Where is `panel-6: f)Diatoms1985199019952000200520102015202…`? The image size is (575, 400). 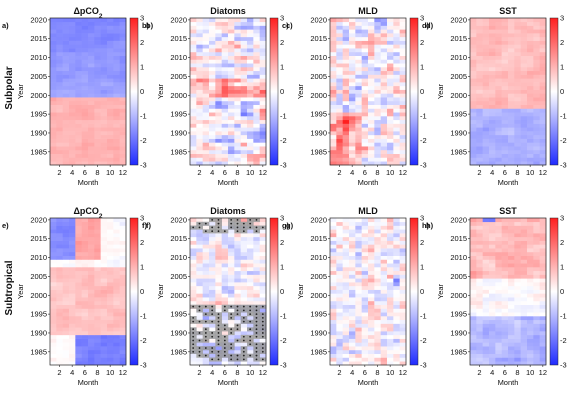
panel-6: f)Diatoms1985199019952000200520102015202… is located at coordinates (218, 296).